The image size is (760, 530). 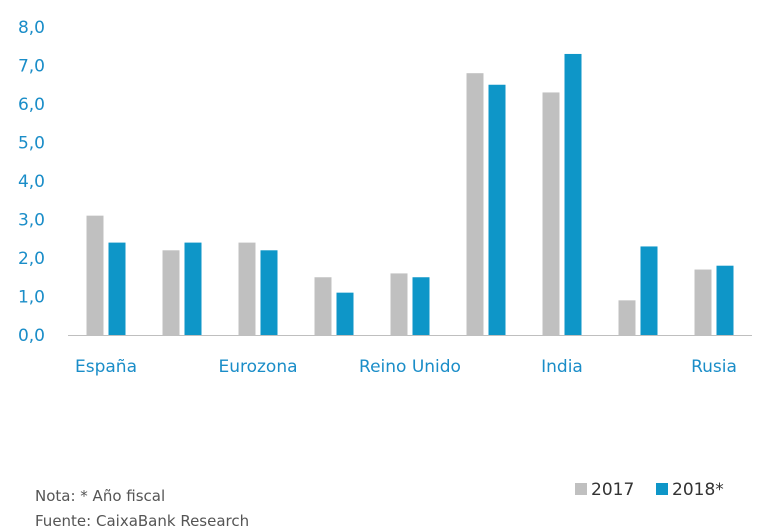 I want to click on x-category-label: Reino Unido, so click(x=410, y=367).